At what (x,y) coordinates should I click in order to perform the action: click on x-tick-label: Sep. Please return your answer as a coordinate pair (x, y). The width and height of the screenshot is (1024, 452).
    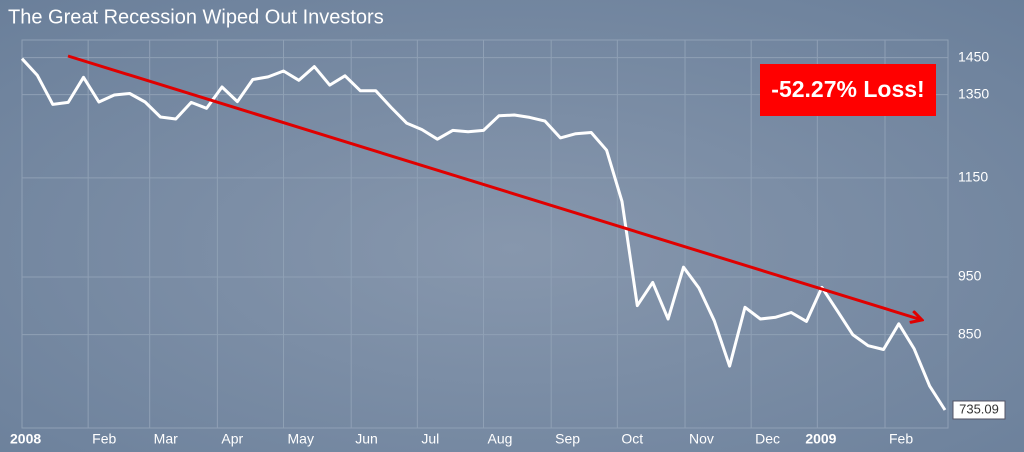
    Looking at the image, I should click on (567, 439).